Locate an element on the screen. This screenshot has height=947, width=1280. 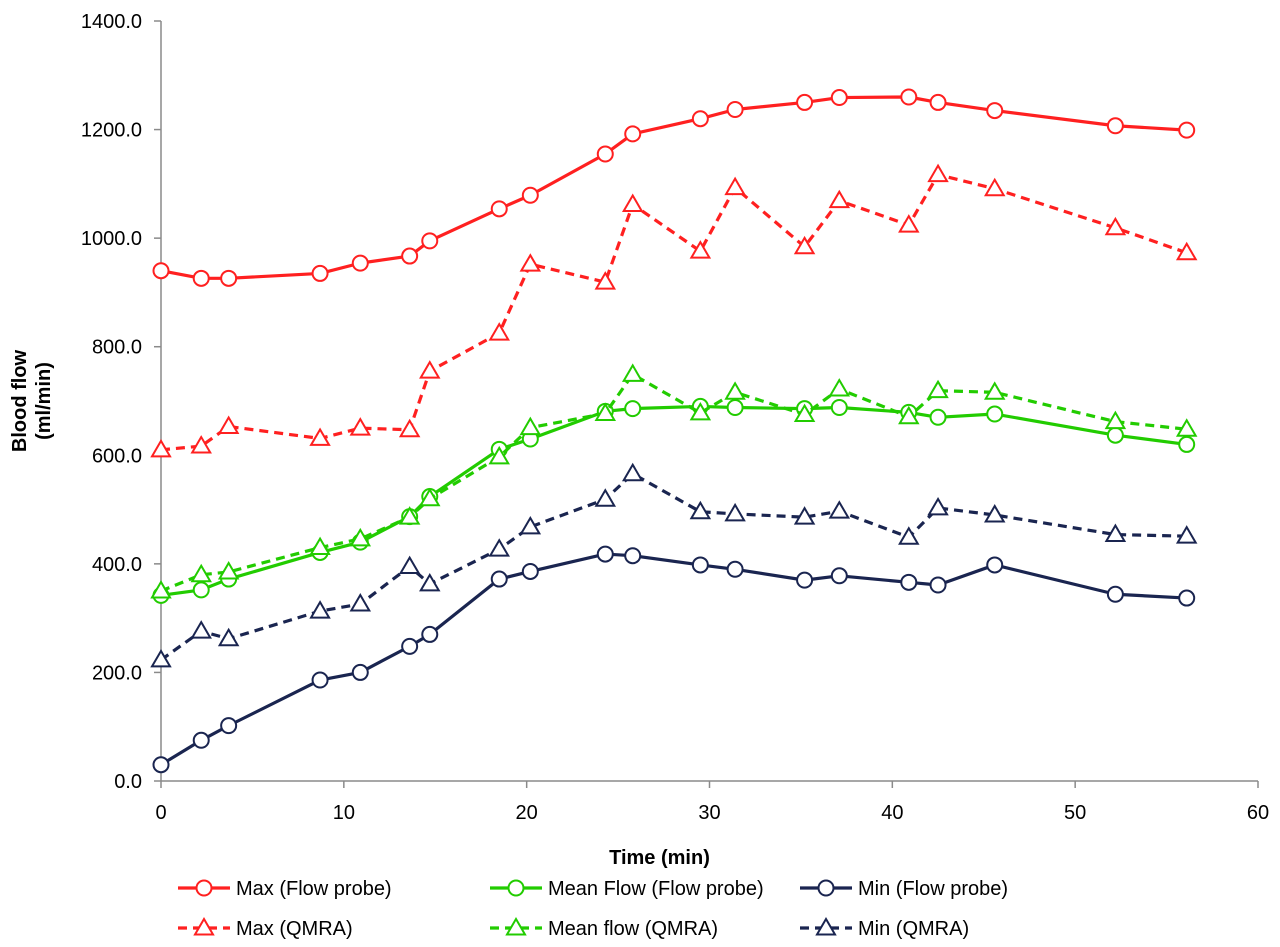
legend-label: Max (QMRA) is located at coordinates (294, 929).